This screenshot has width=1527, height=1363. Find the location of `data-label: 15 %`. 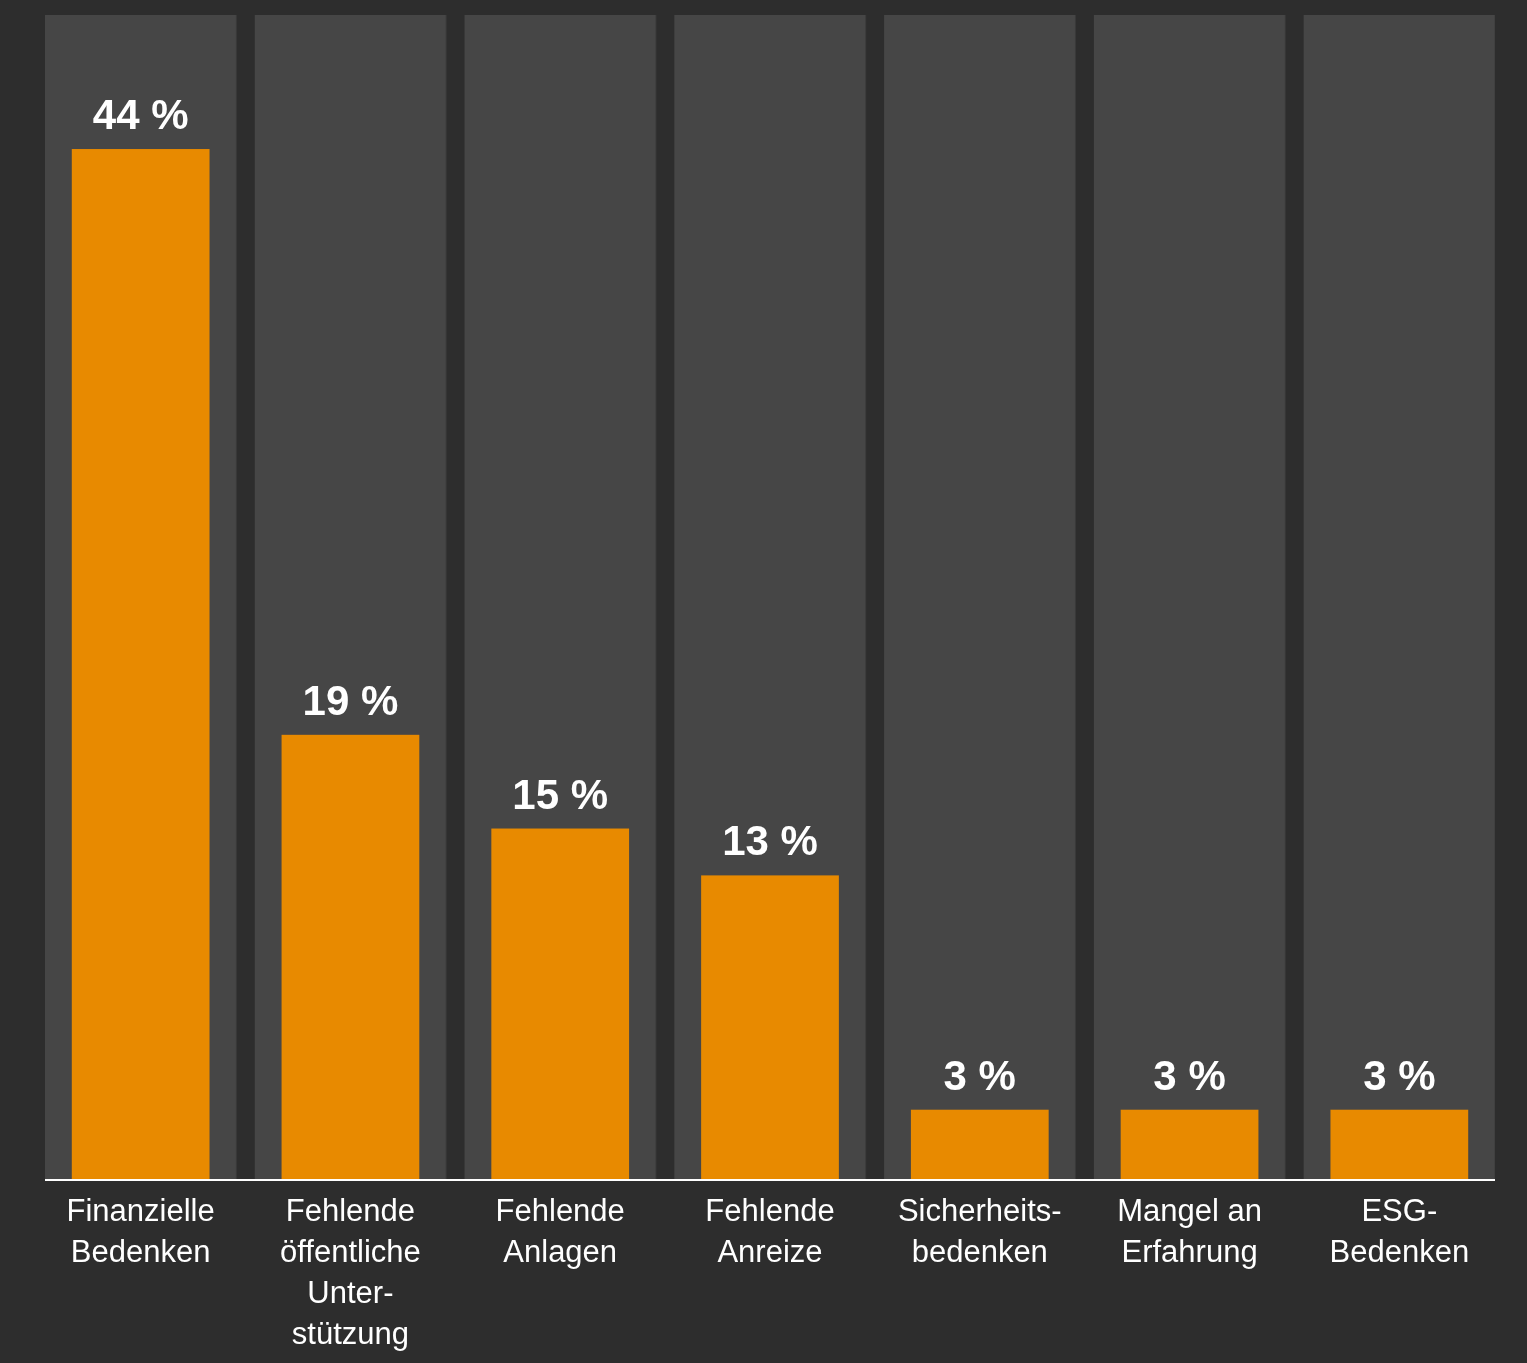

data-label: 15 % is located at coordinates (560, 794).